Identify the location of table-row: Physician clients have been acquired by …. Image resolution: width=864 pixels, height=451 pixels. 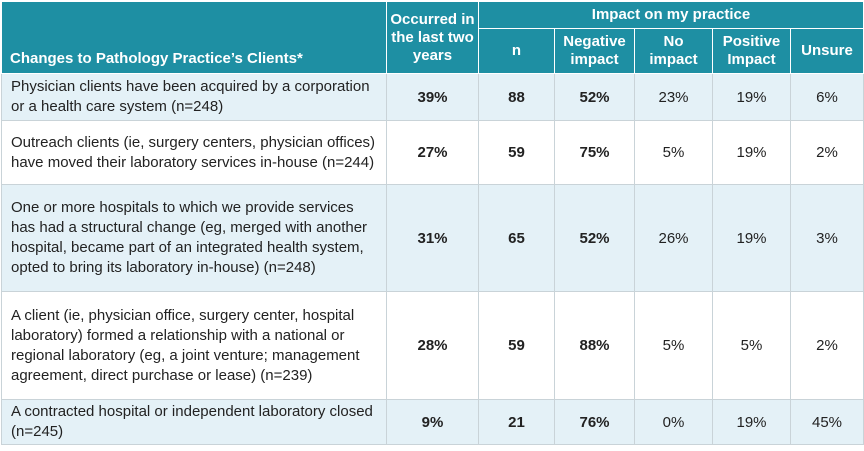
(432, 97).